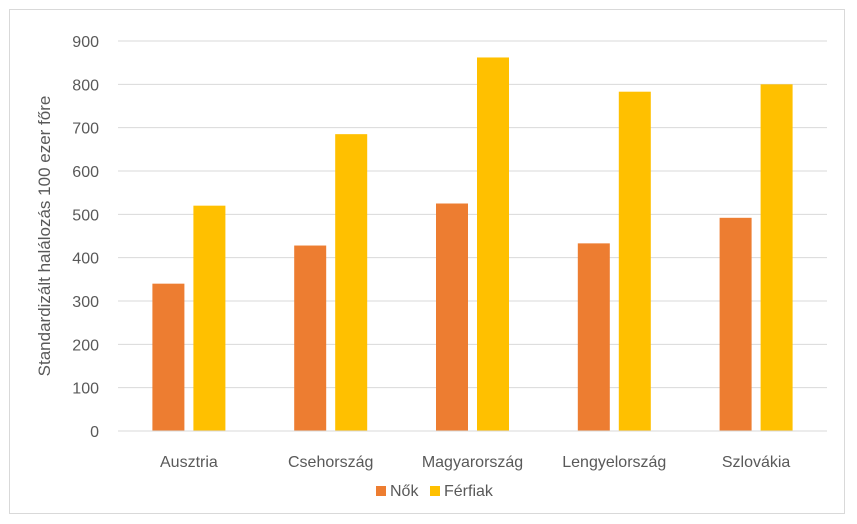 This screenshot has width=857, height=524. What do you see at coordinates (85, 42) in the screenshot?
I see `y-tick-label: 900` at bounding box center [85, 42].